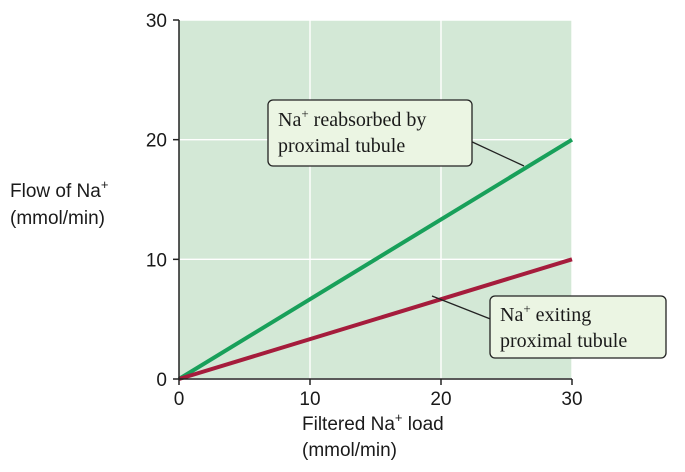  I want to click on callout-exiting-leader, so click(465, 309).